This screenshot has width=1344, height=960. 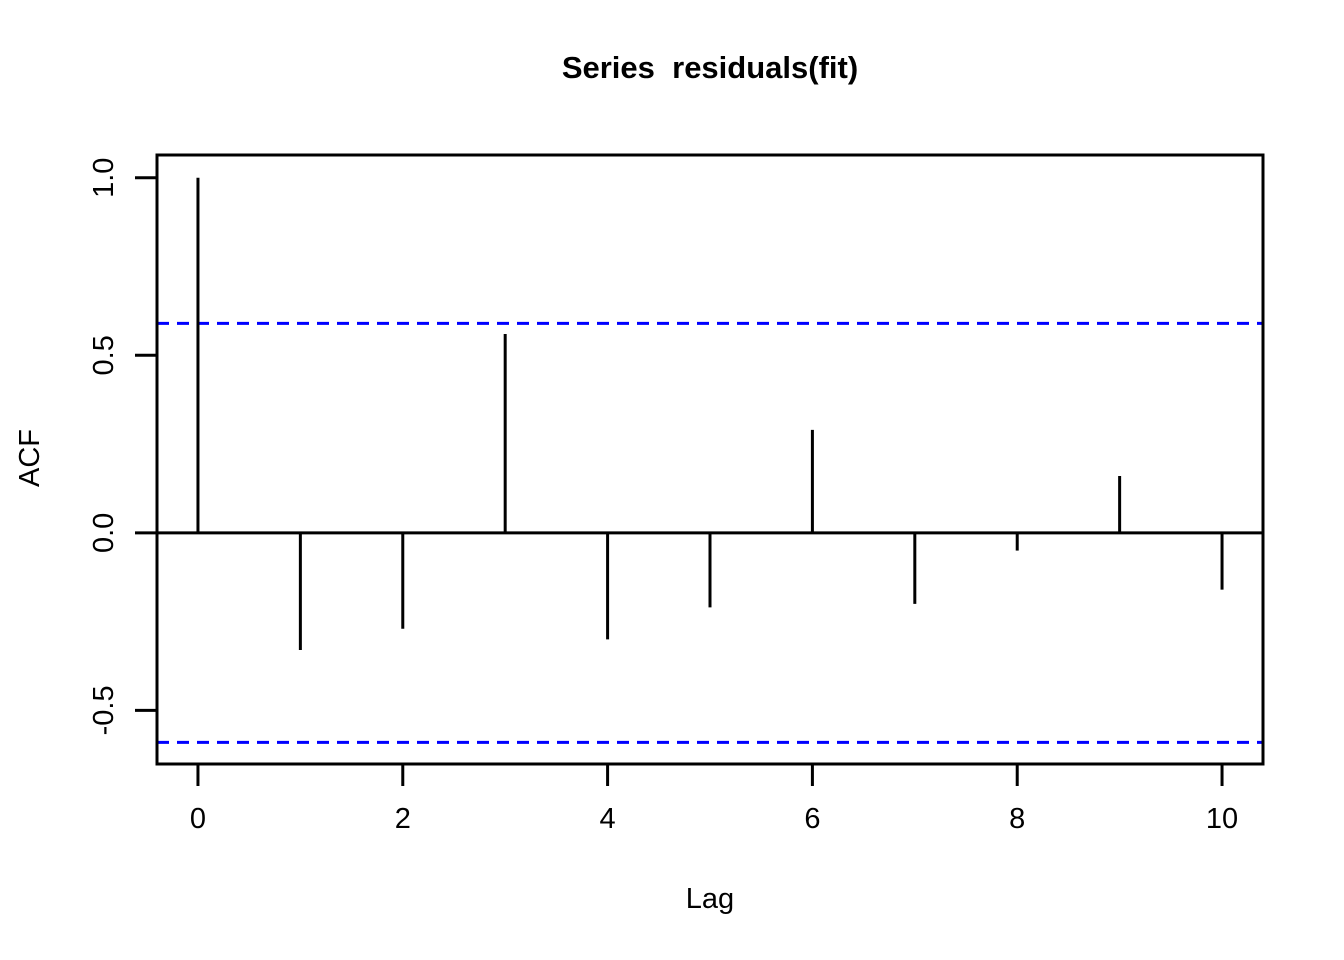 I want to click on x-tick-label-2: 2, so click(x=403, y=819).